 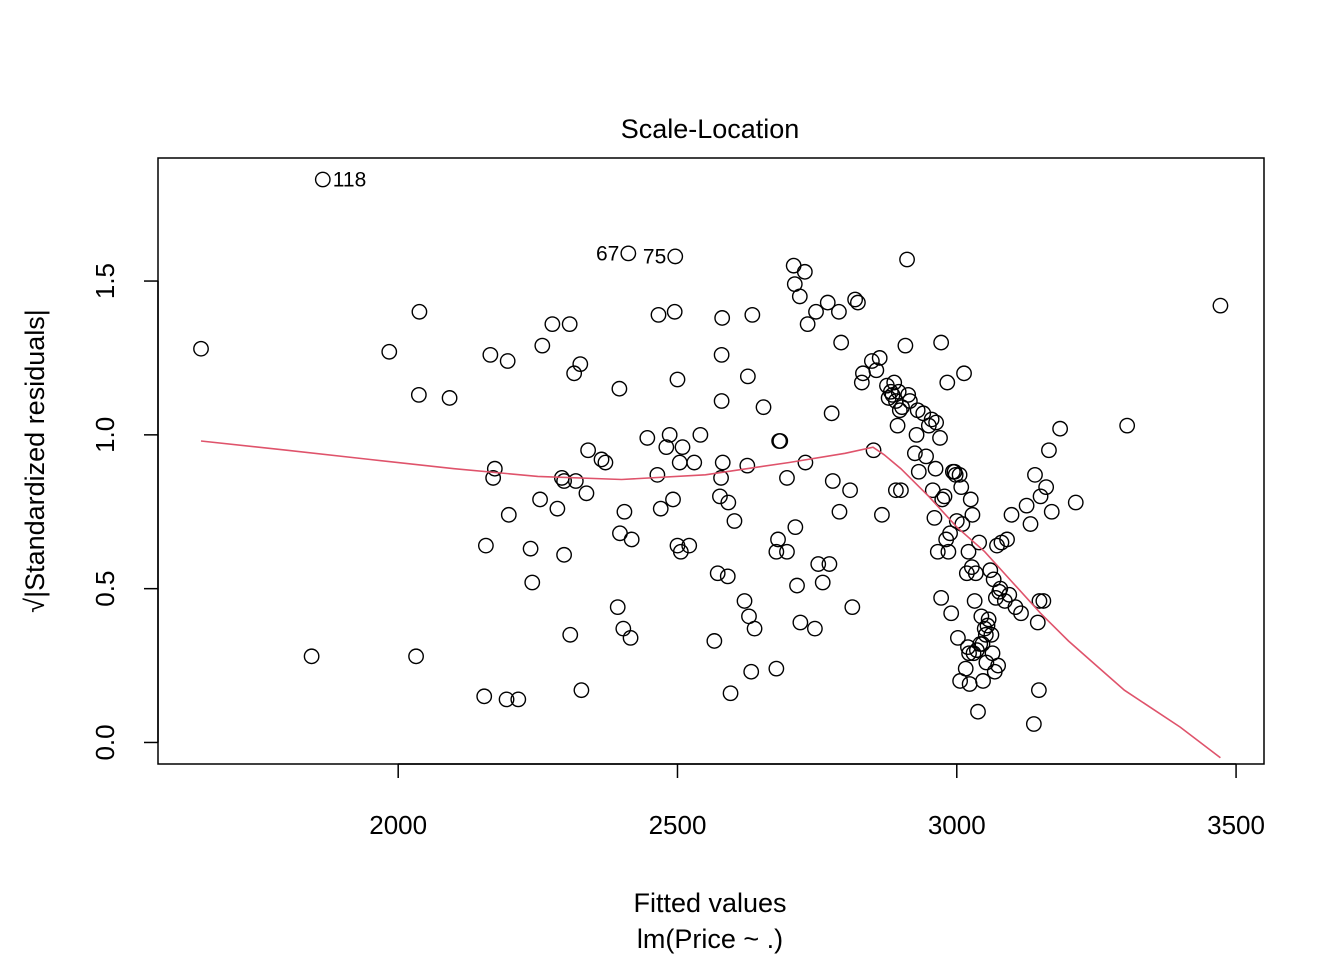 I want to click on x-axis: 2000 2500 3000 3500, so click(x=817, y=801).